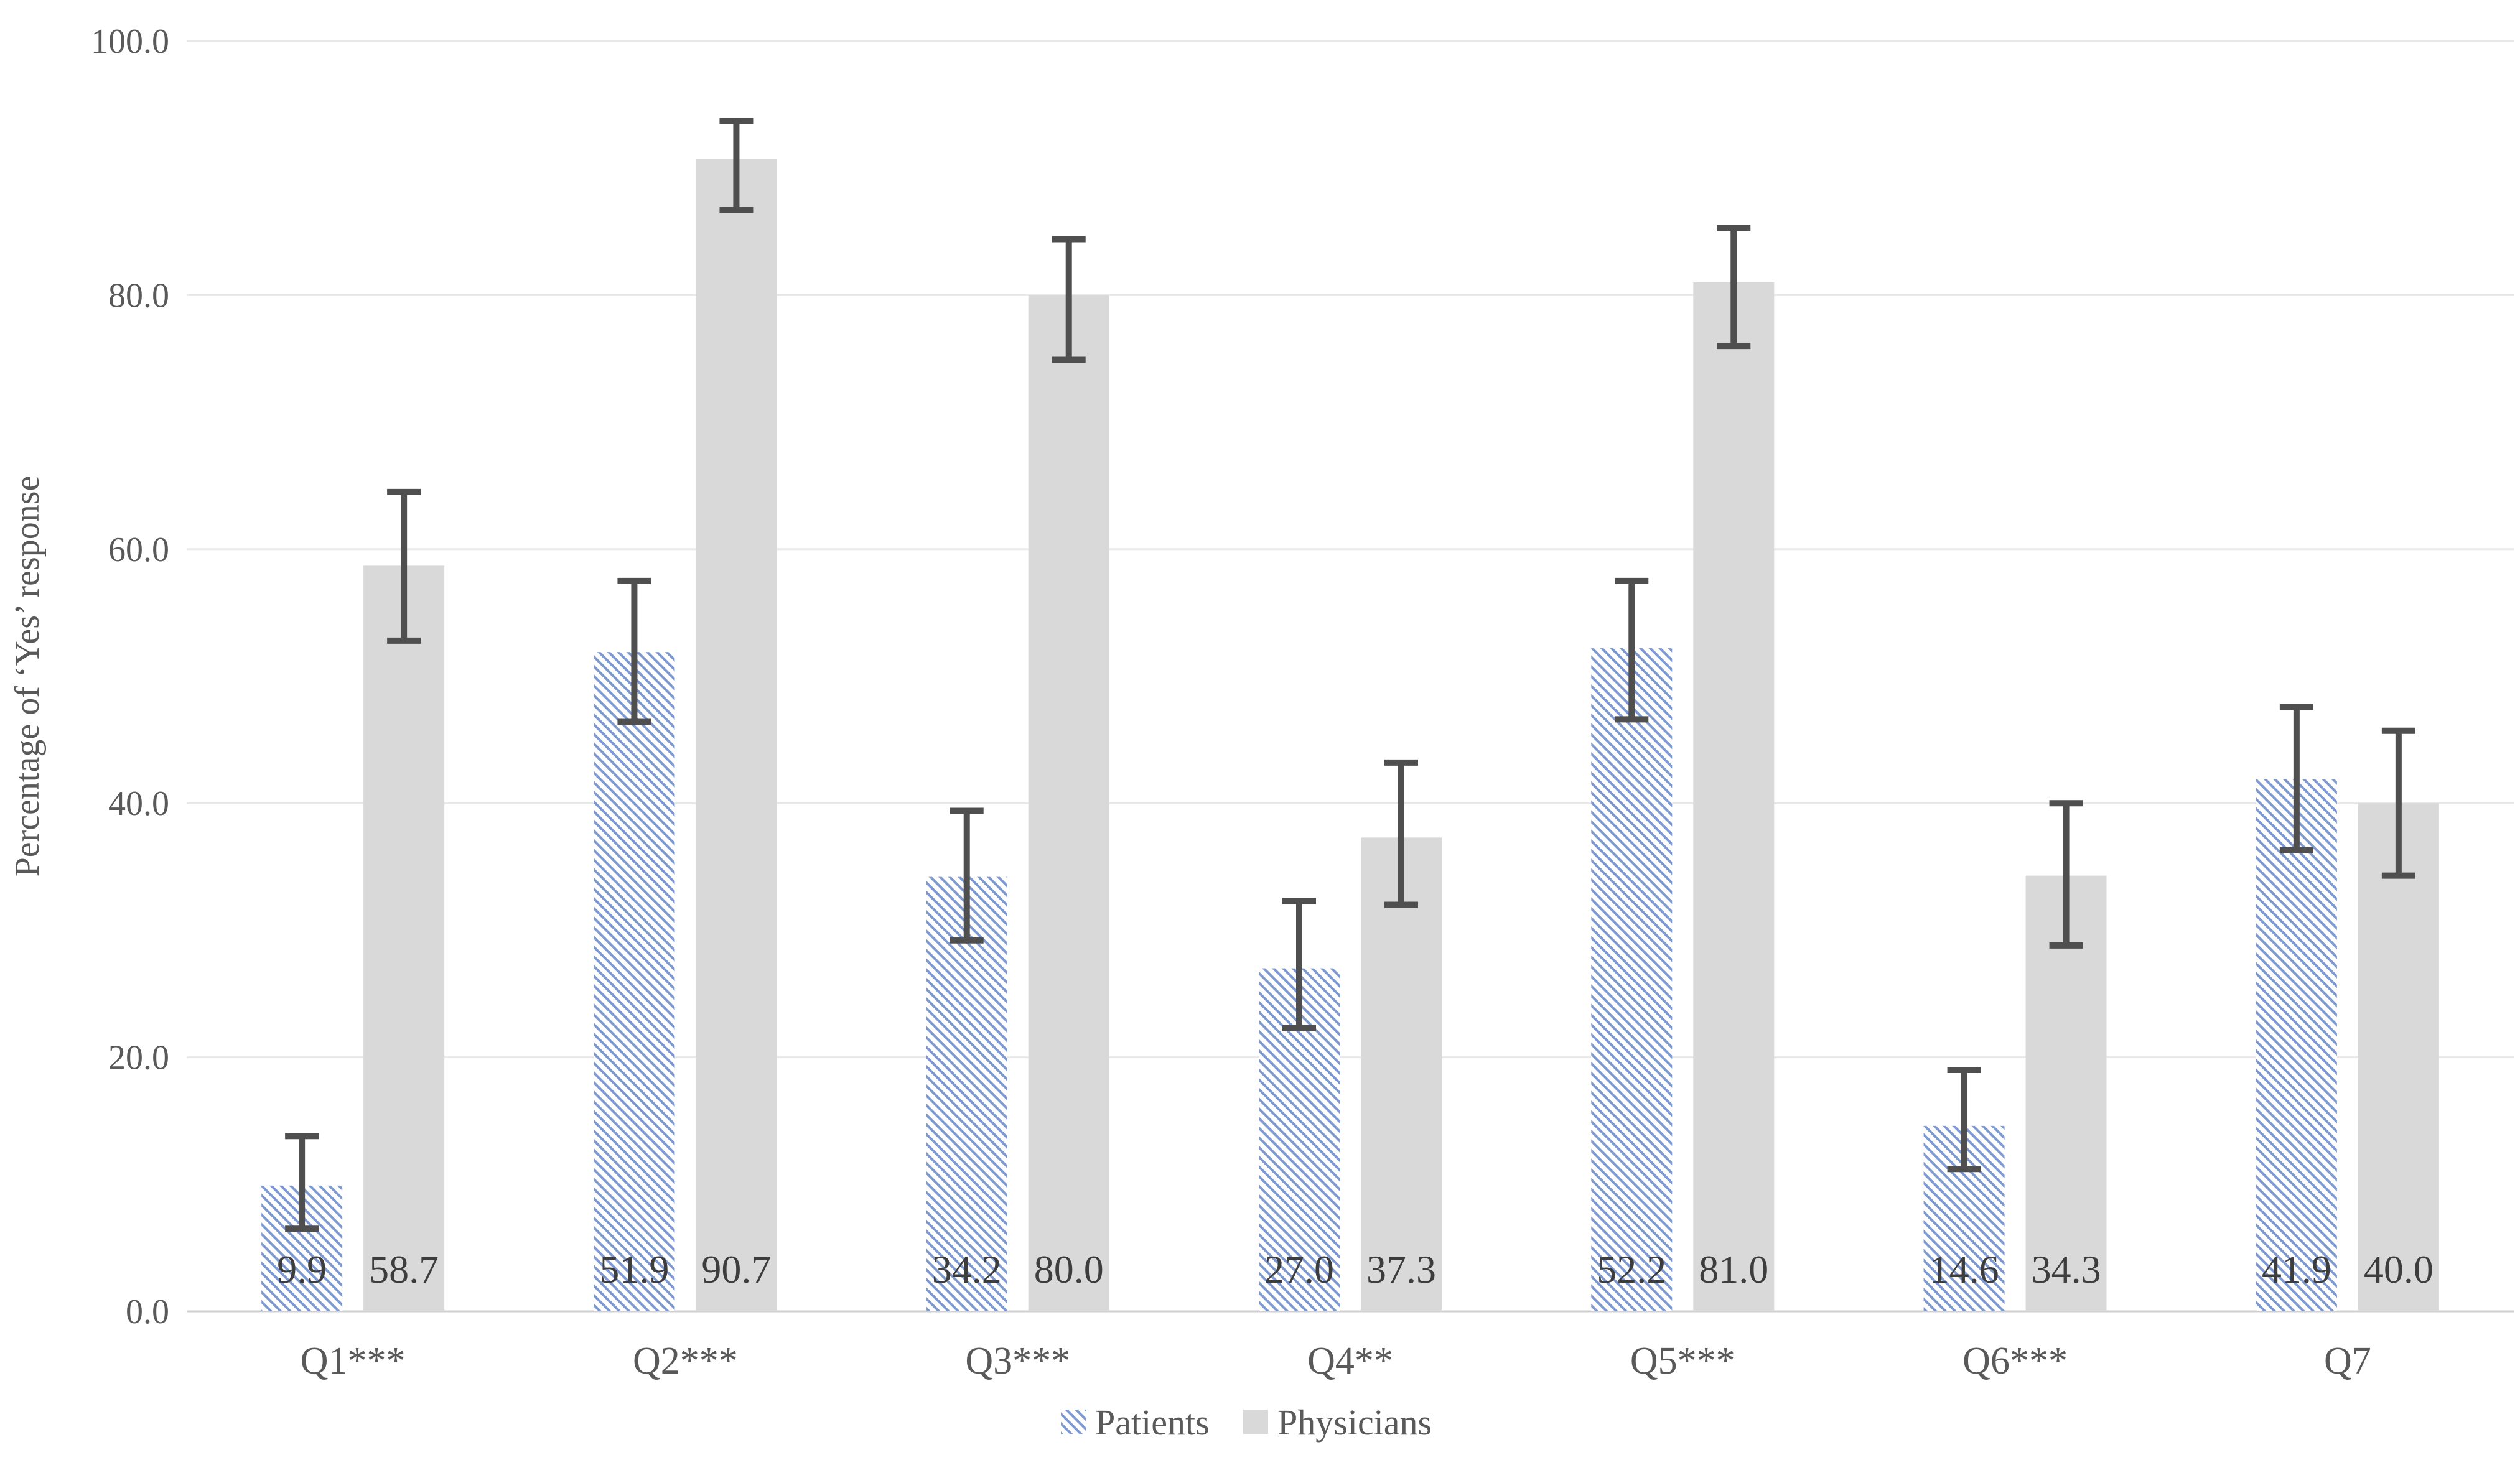 This screenshot has height=1460, width=2520. What do you see at coordinates (138, 295) in the screenshot?
I see `y-tick-label: 80.0` at bounding box center [138, 295].